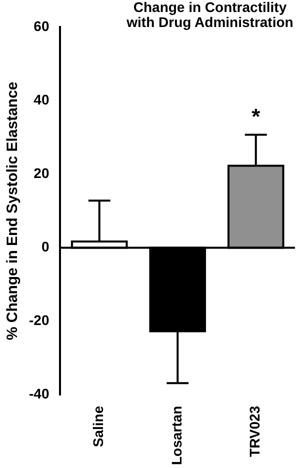  I want to click on x-tick-label: Losartan, so click(176, 435).